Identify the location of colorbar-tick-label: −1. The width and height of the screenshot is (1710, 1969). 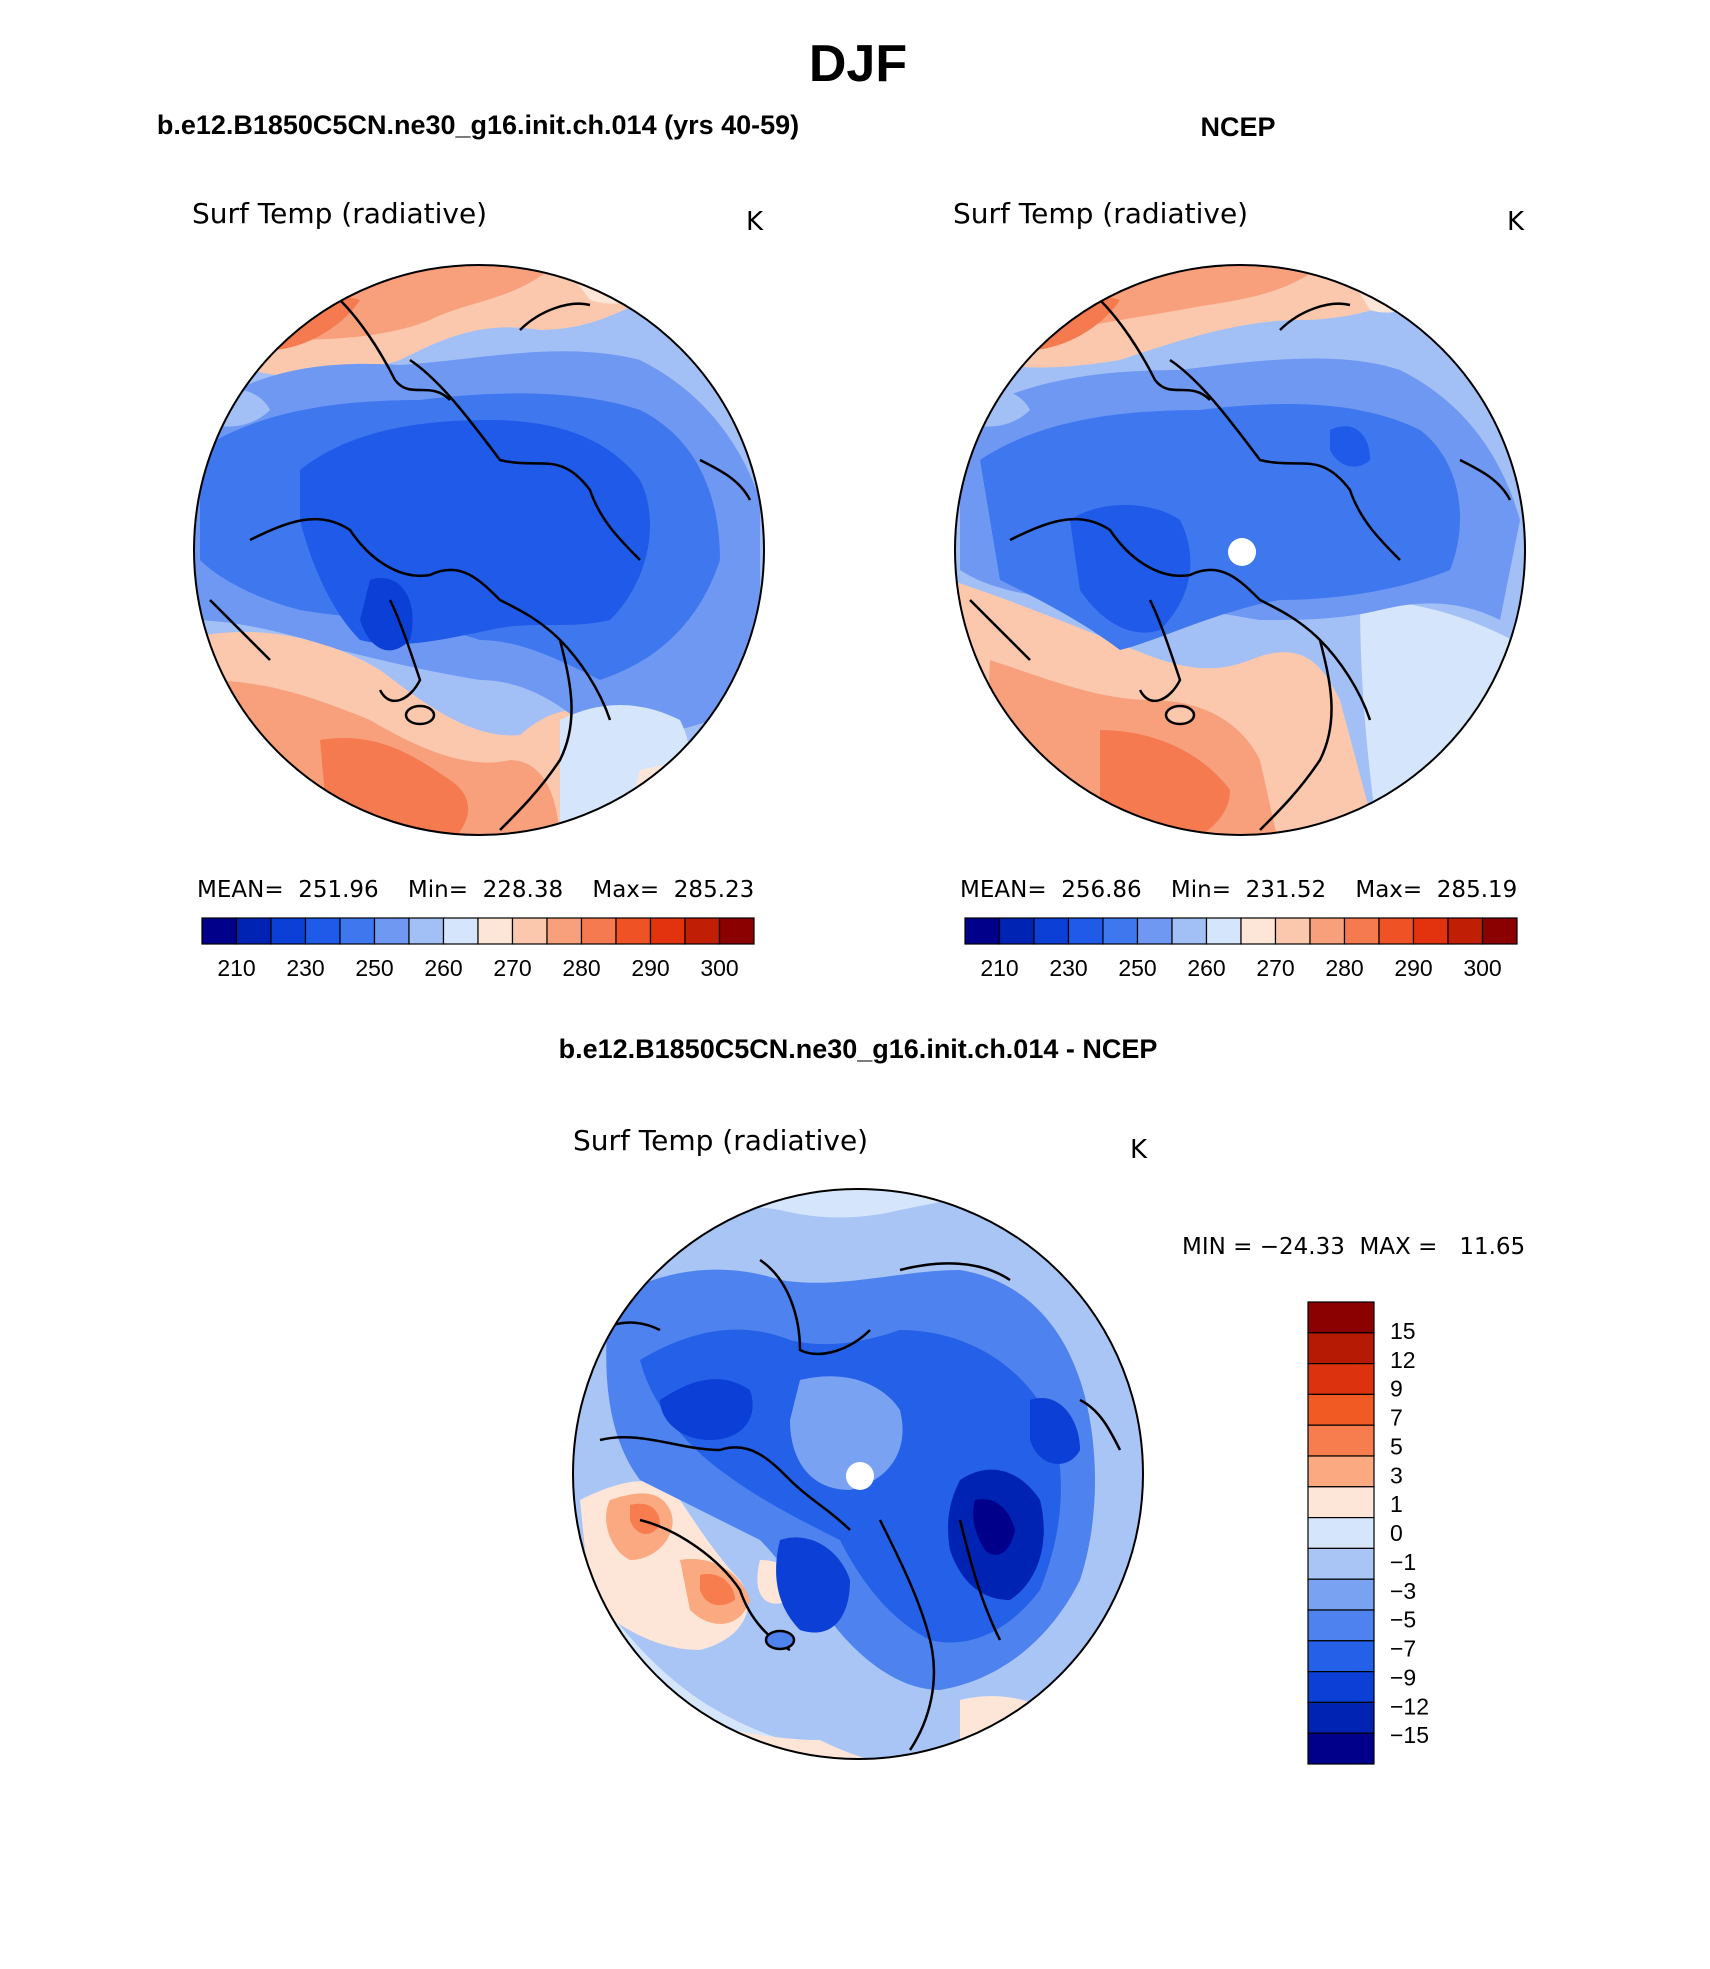
(1403, 1562).